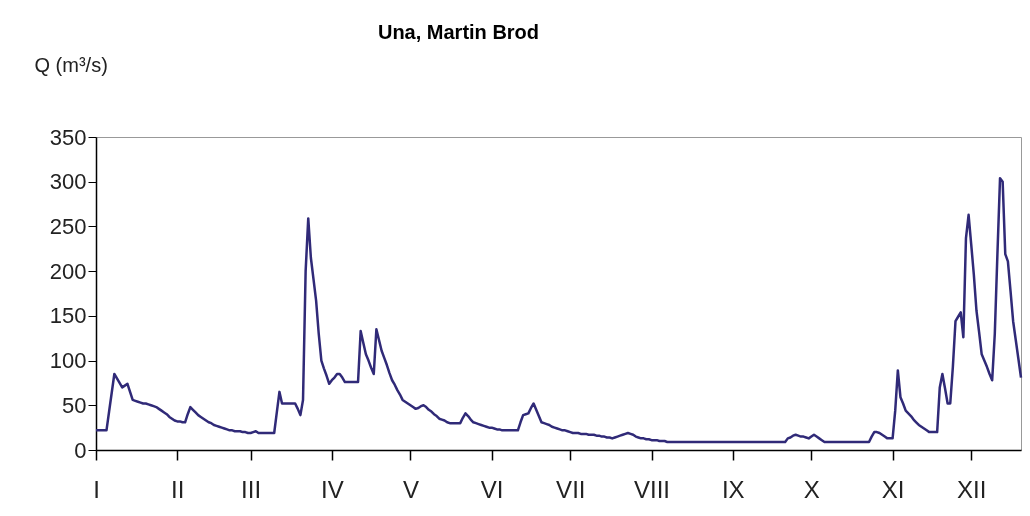  Describe the element at coordinates (251, 489) in the screenshot. I see `x-tick-label: III` at that location.